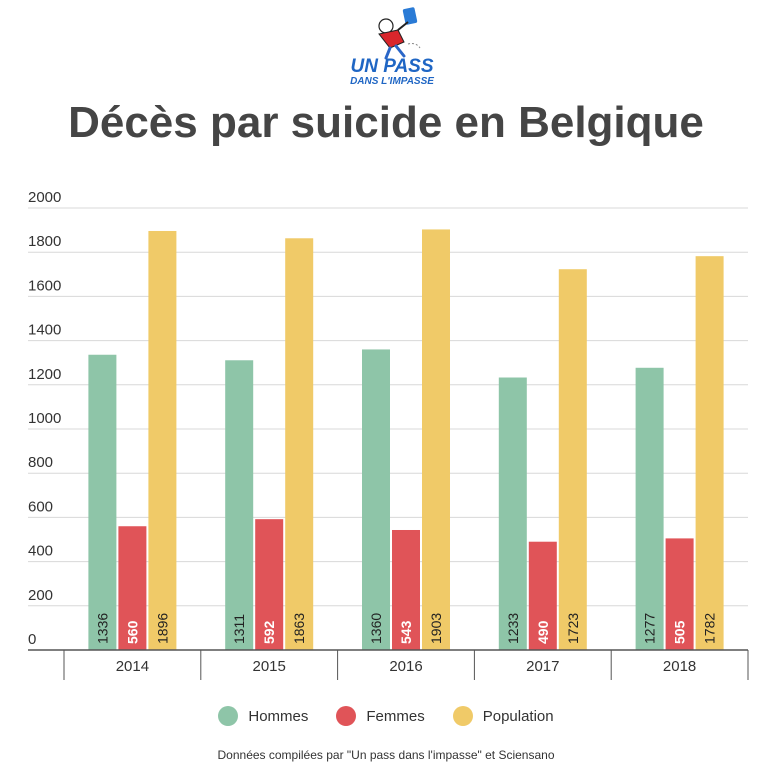  Describe the element at coordinates (543, 632) in the screenshot. I see `bar-value-label: 490` at that location.